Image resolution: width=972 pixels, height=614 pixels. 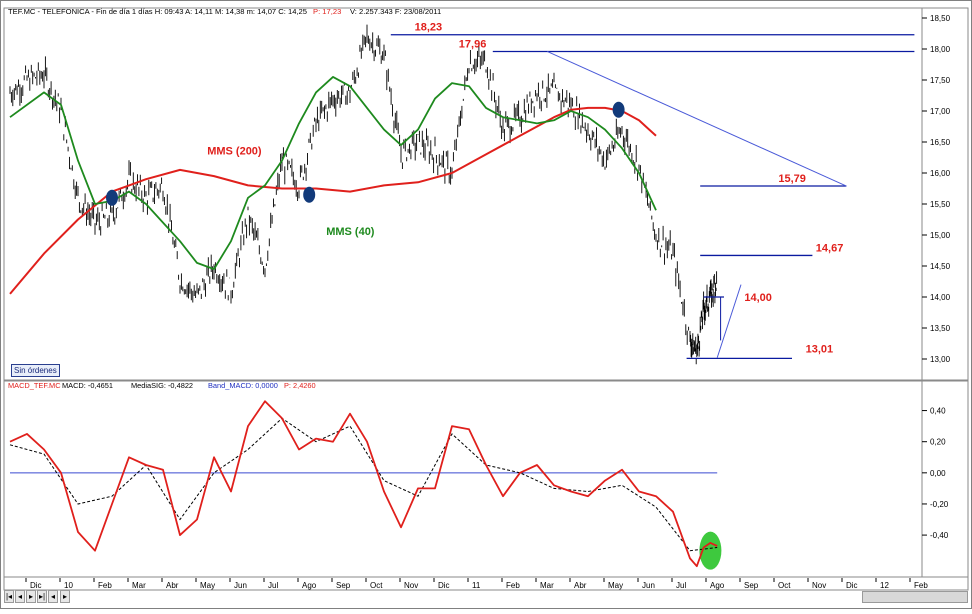 What do you see at coordinates (34, 385) in the screenshot?
I see `macd-header-name: MACD_TEF.MC` at bounding box center [34, 385].